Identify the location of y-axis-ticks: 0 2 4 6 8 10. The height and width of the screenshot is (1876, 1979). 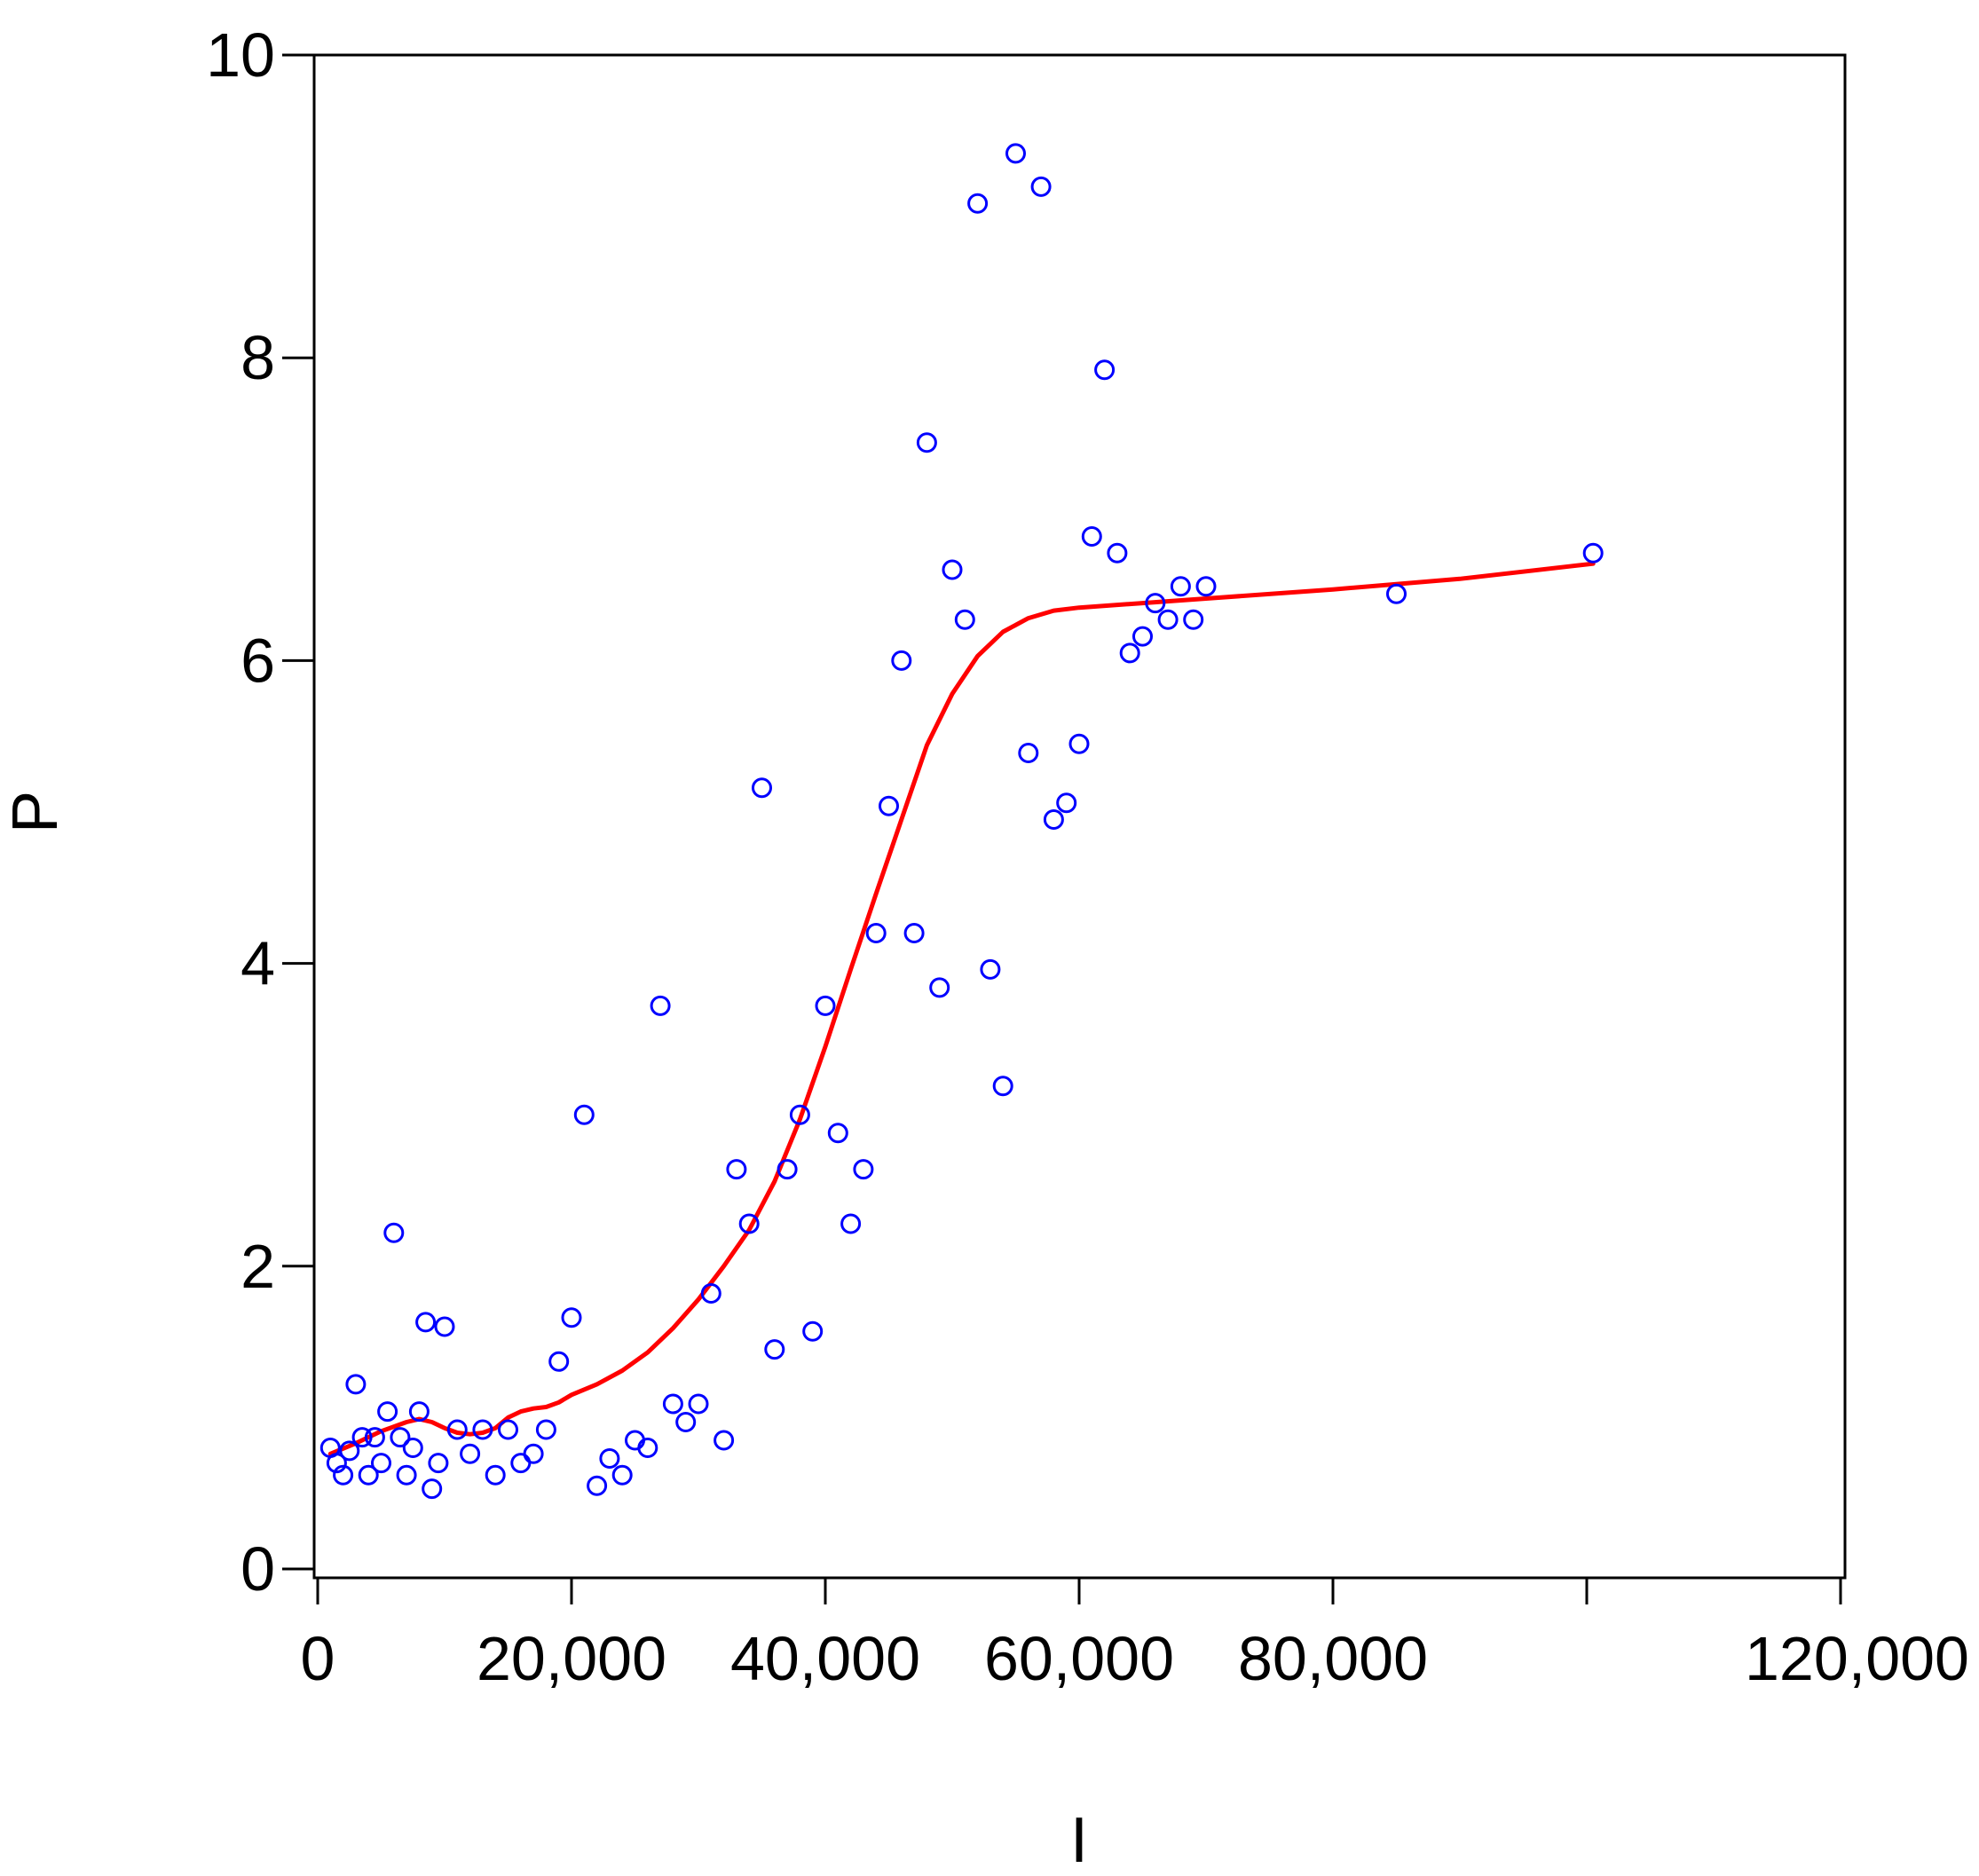
(260, 812).